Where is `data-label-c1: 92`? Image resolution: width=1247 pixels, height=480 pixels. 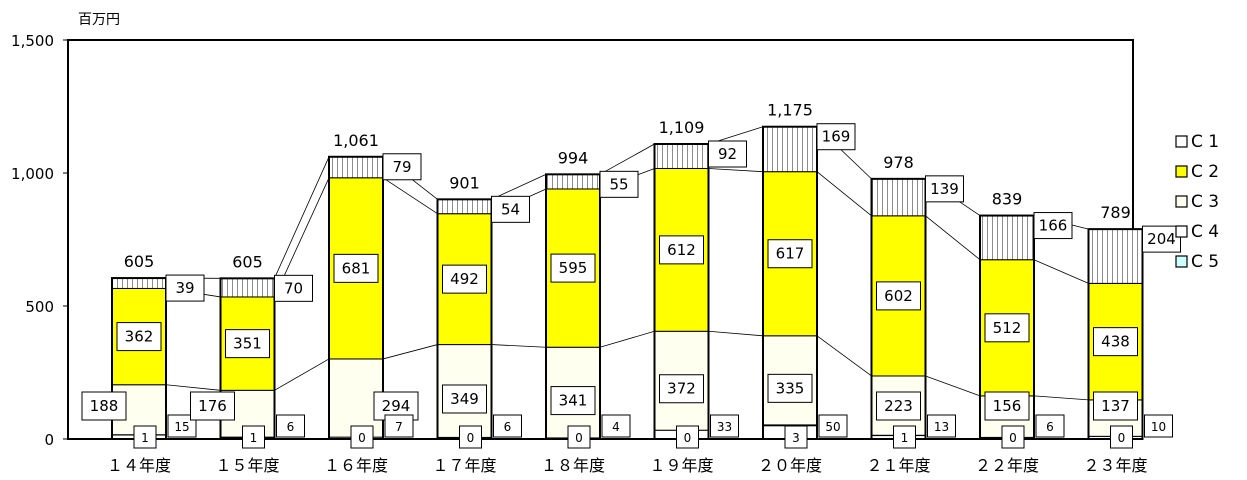
data-label-c1: 92 is located at coordinates (727, 154).